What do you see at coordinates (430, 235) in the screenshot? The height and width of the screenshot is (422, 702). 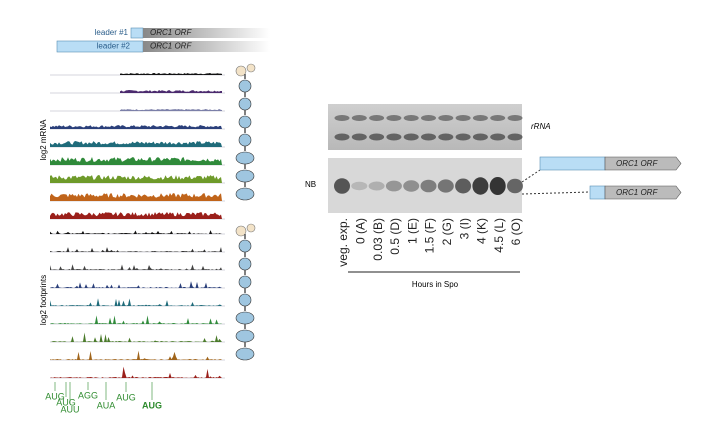 I see `lane-label: 1.5 (F)` at bounding box center [430, 235].